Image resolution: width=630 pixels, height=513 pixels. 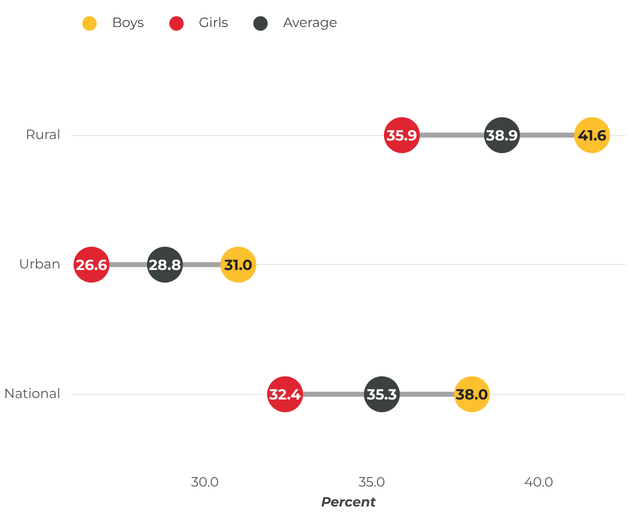 I want to click on data-label: 35.9, so click(x=402, y=135).